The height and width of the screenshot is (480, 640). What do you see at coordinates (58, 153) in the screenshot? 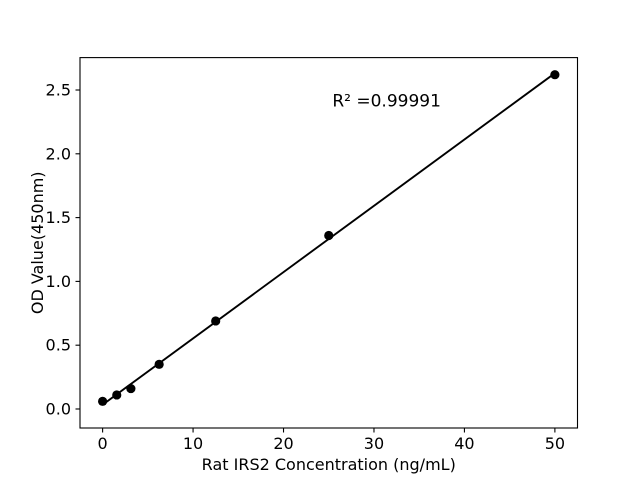
I see `y-tick-label: 2.0` at bounding box center [58, 153].